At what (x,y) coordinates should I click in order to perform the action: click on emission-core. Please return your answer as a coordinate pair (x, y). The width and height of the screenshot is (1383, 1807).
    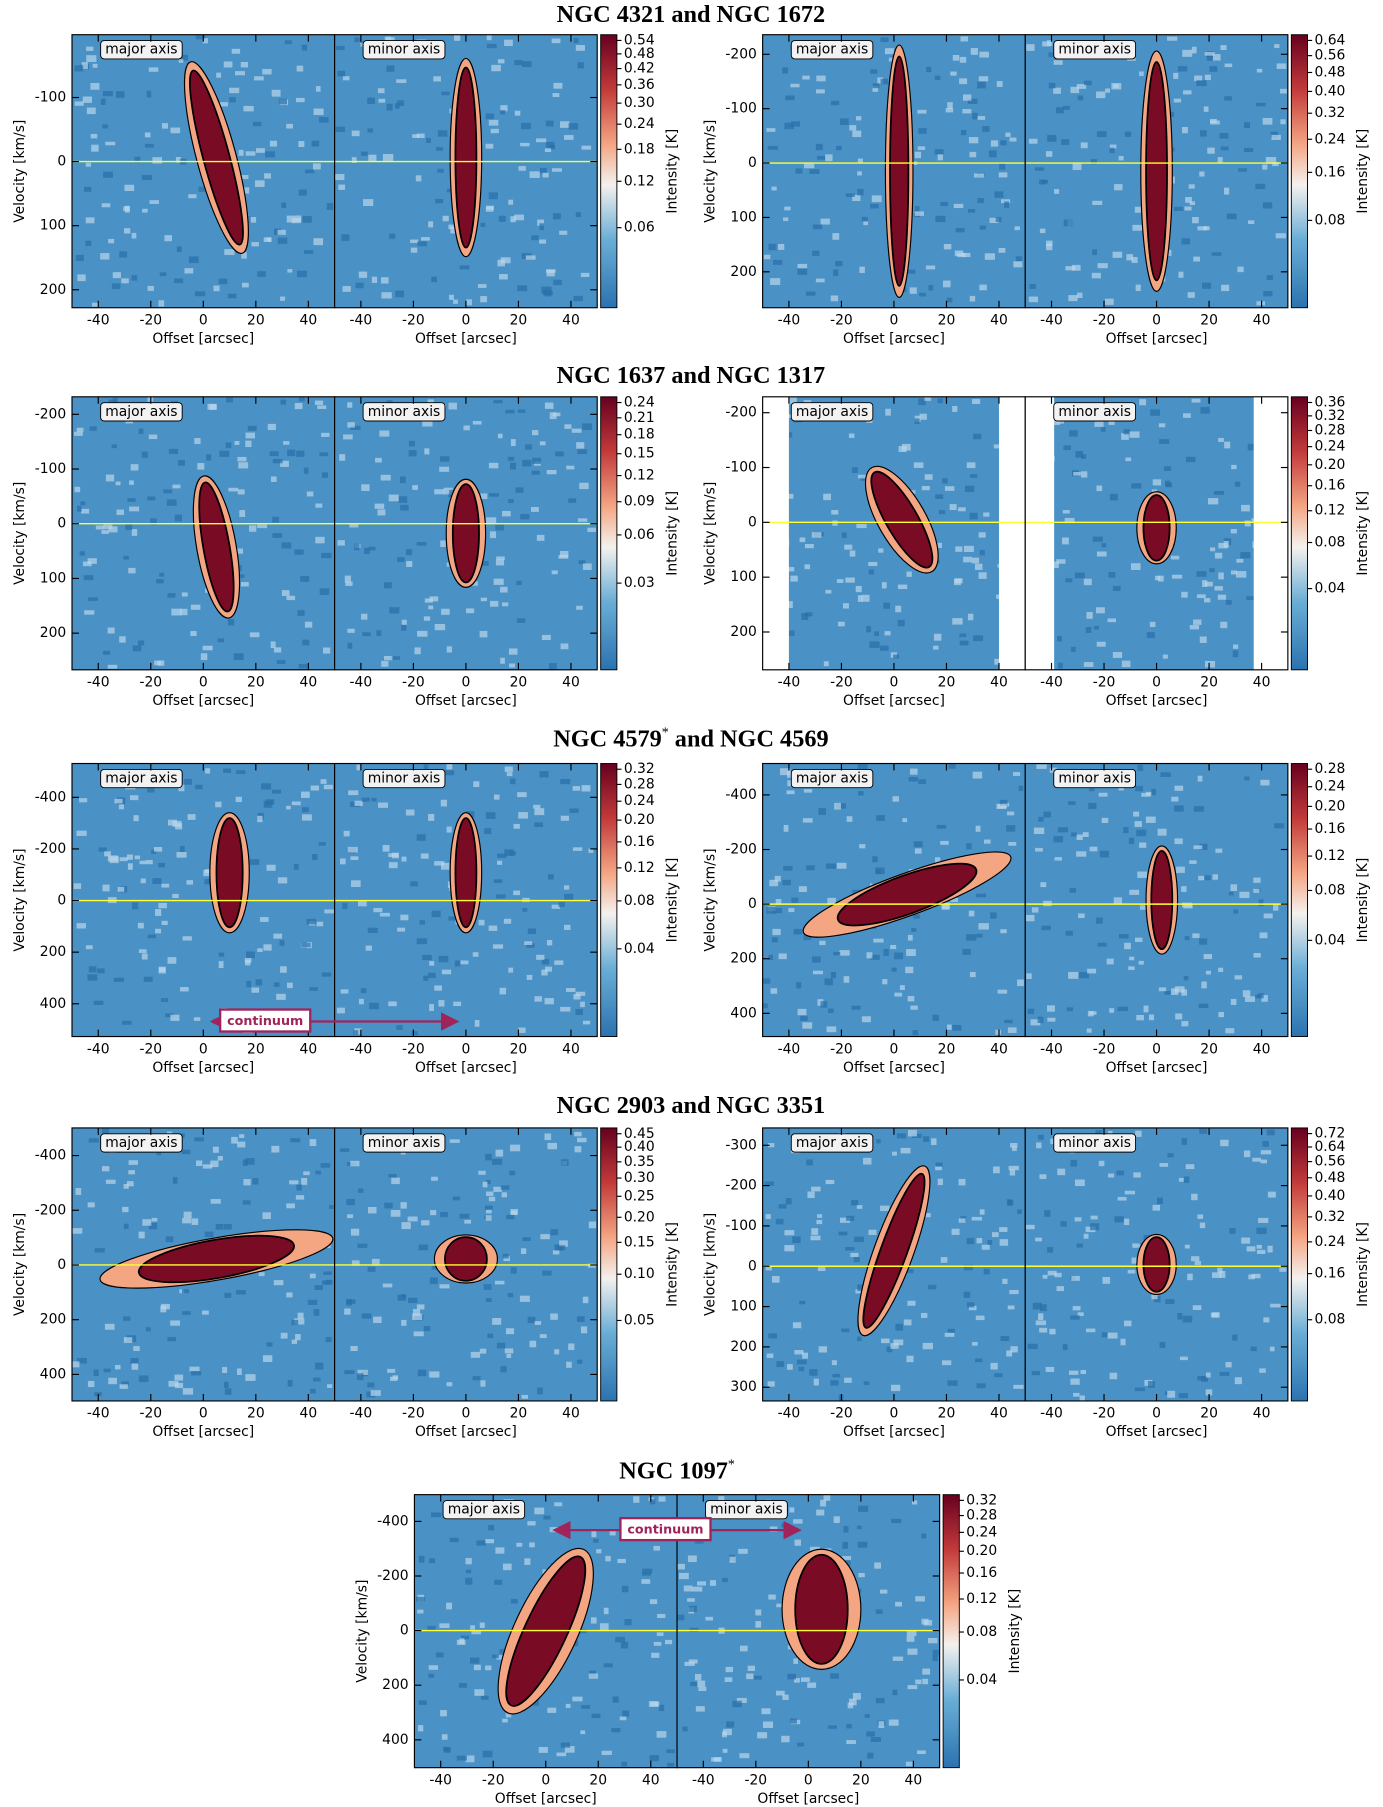
    Looking at the image, I should click on (216, 547).